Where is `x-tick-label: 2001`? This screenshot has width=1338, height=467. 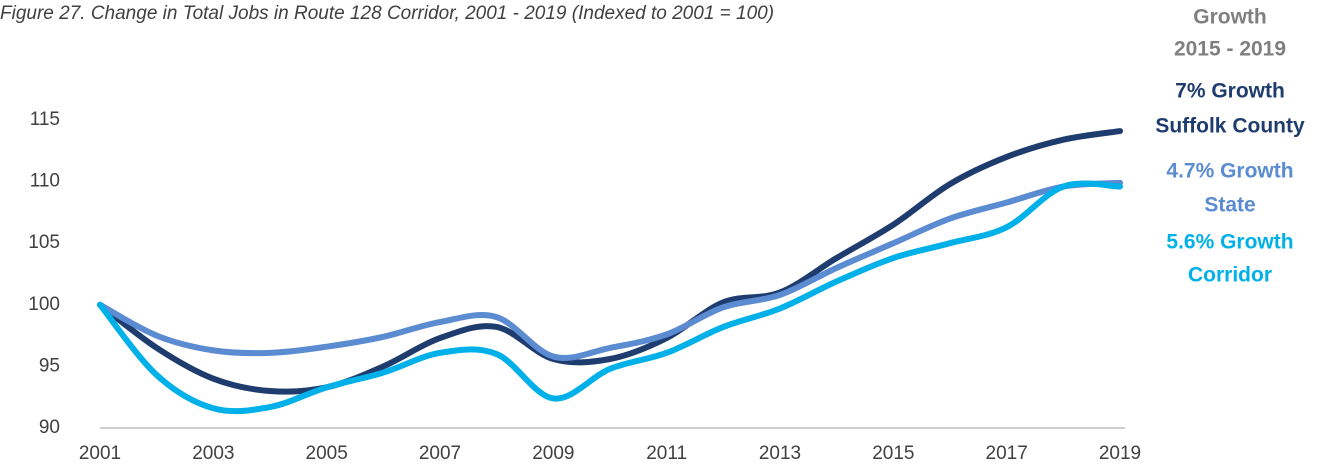 x-tick-label: 2001 is located at coordinates (100, 453).